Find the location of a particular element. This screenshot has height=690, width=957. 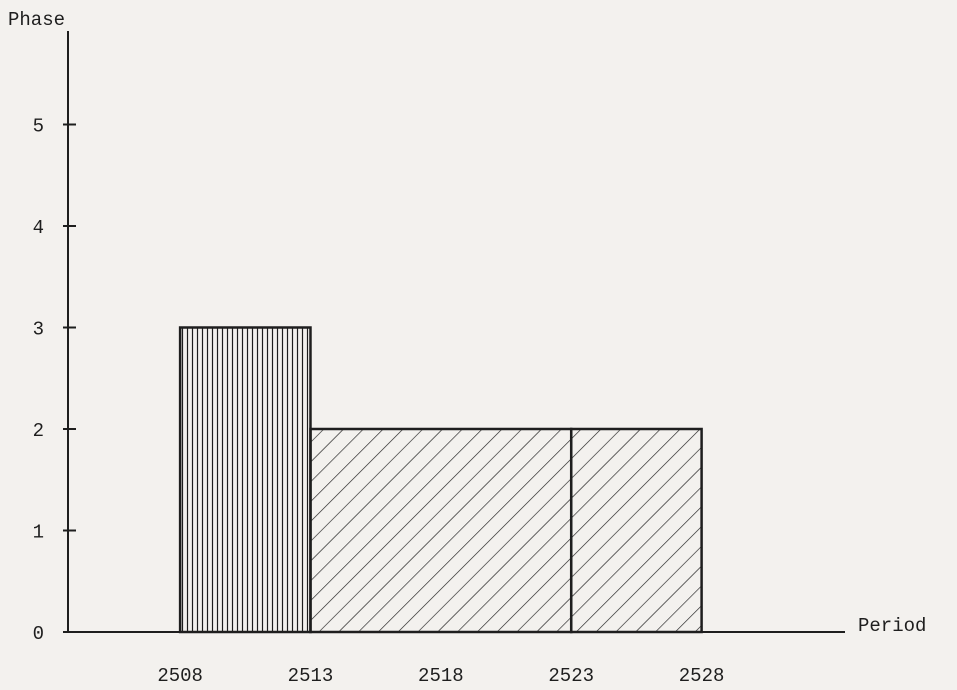

x-tick-label: 2508 is located at coordinates (180, 676).